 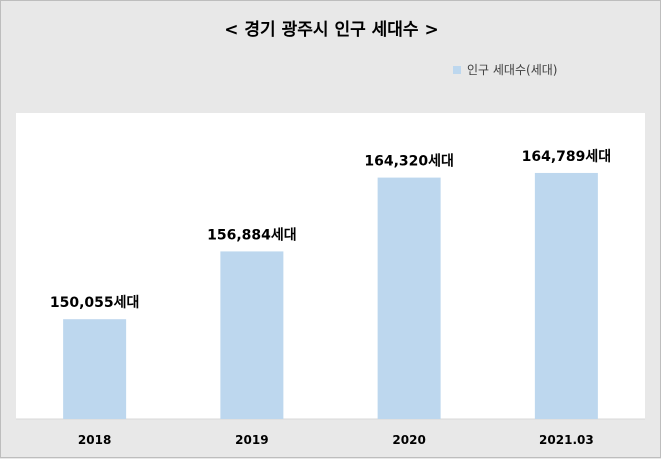 I want to click on legend-swatch, so click(x=457, y=69).